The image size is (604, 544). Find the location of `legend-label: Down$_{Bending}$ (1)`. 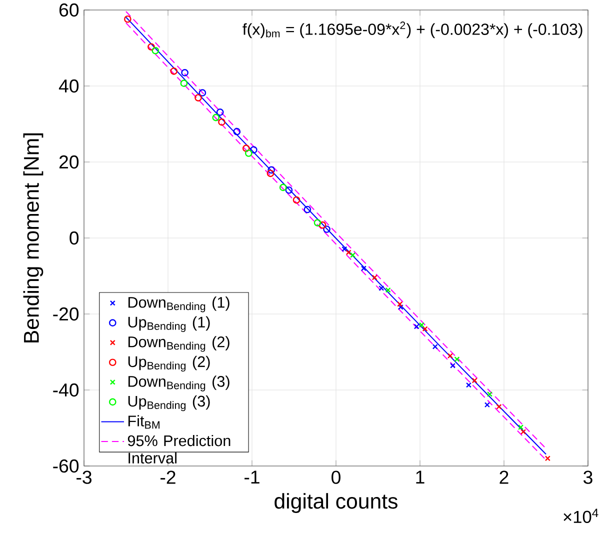

legend-label: Down$_{Bending}$ (1) is located at coordinates (179, 304).